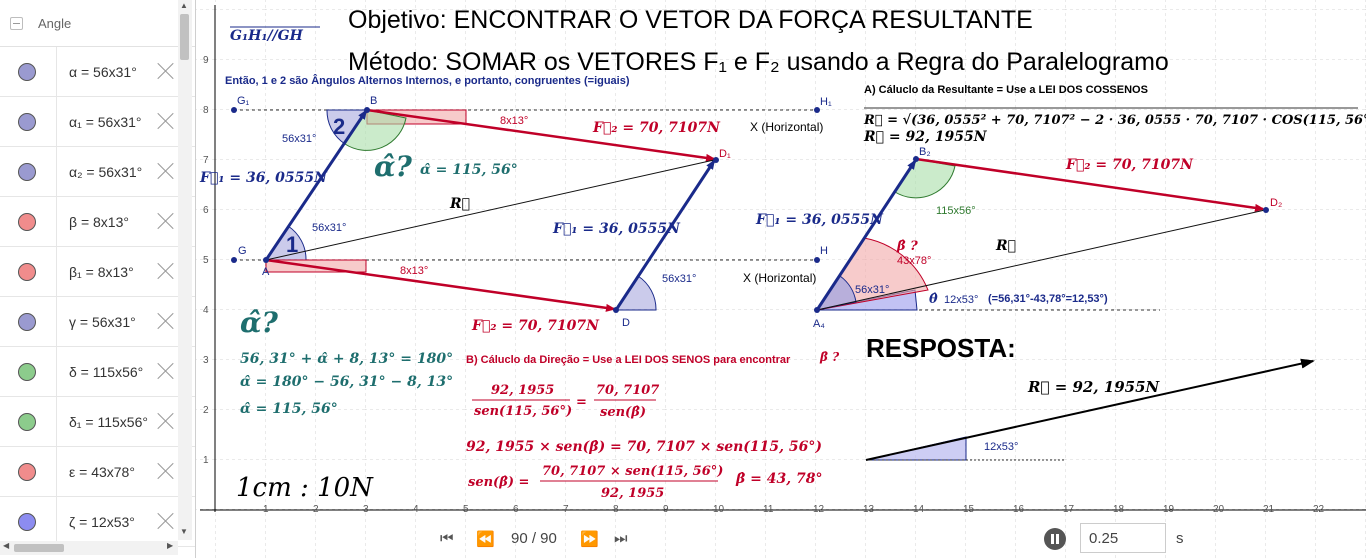 The image size is (1366, 558). Describe the element at coordinates (266, 509) in the screenshot. I see `x-tick-label: 1` at that location.